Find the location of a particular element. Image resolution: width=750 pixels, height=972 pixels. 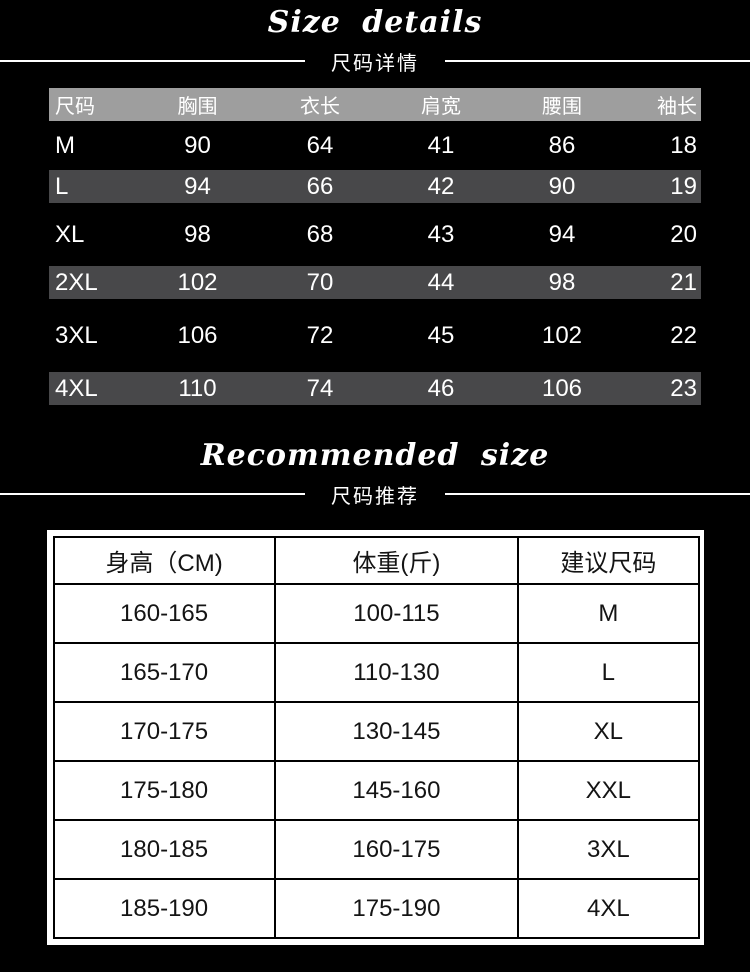

recommended-size-subtitle-row: 尺码推荐 is located at coordinates (375, 494).